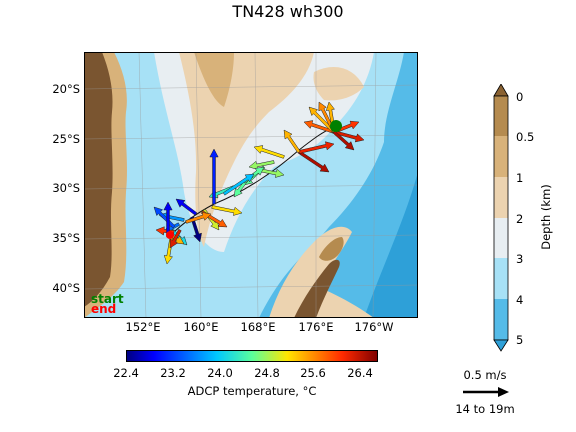  Describe the element at coordinates (143, 327) in the screenshot. I see `lon-label: 152°E` at that location.